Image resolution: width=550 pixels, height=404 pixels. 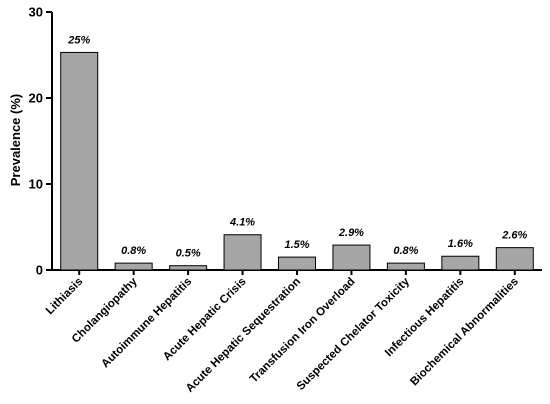 What do you see at coordinates (36, 98) in the screenshot?
I see `y-tick-label: 20` at bounding box center [36, 98].